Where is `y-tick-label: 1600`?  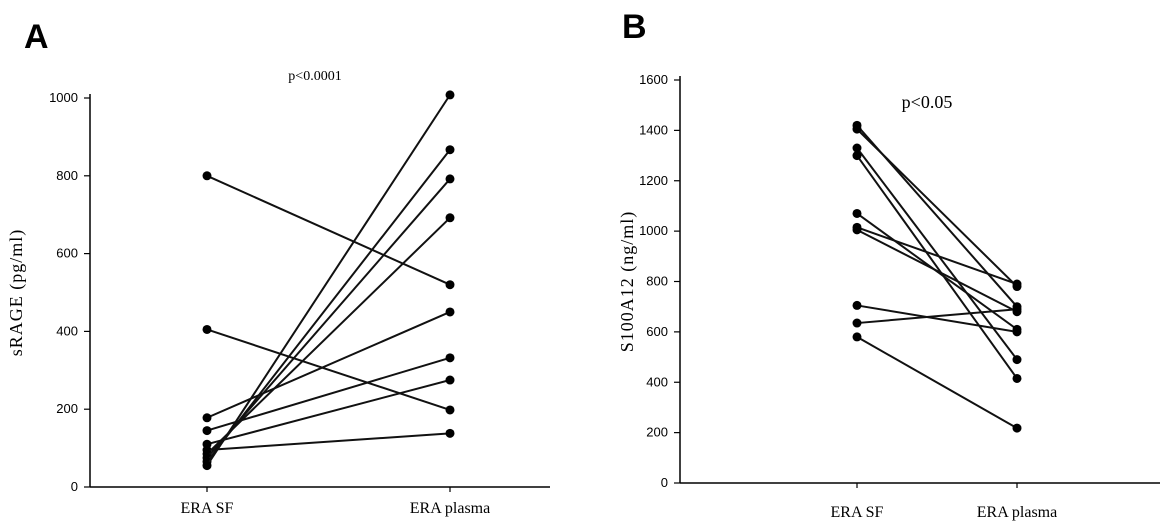
y-tick-label: 1600 is located at coordinates (653, 79).